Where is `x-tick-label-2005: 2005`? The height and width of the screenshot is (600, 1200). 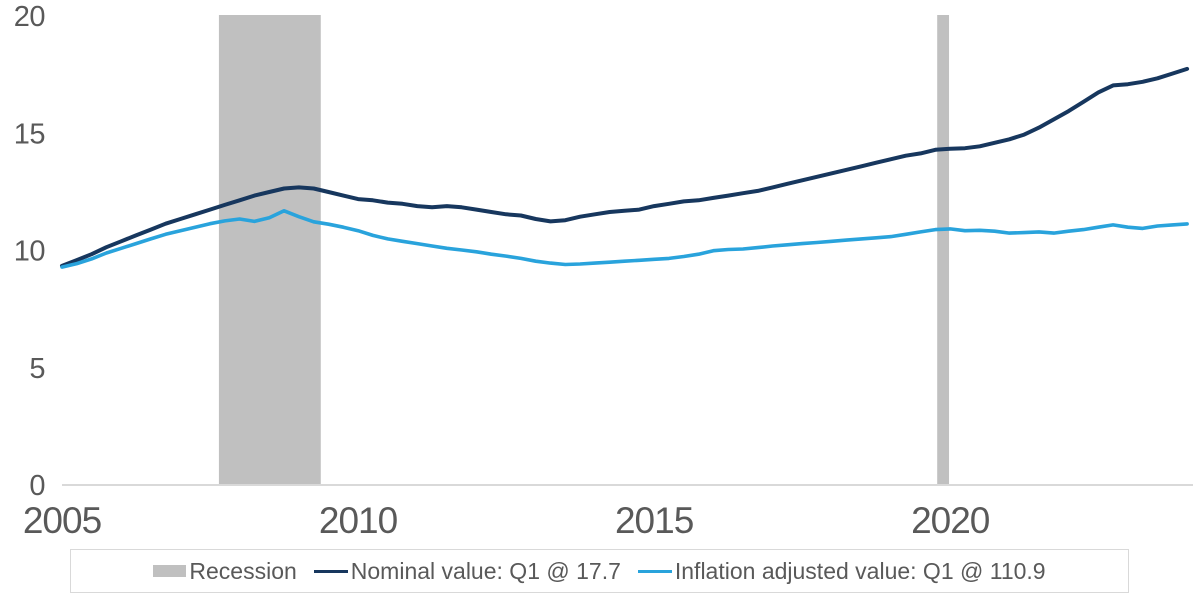 x-tick-label-2005: 2005 is located at coordinates (62, 520).